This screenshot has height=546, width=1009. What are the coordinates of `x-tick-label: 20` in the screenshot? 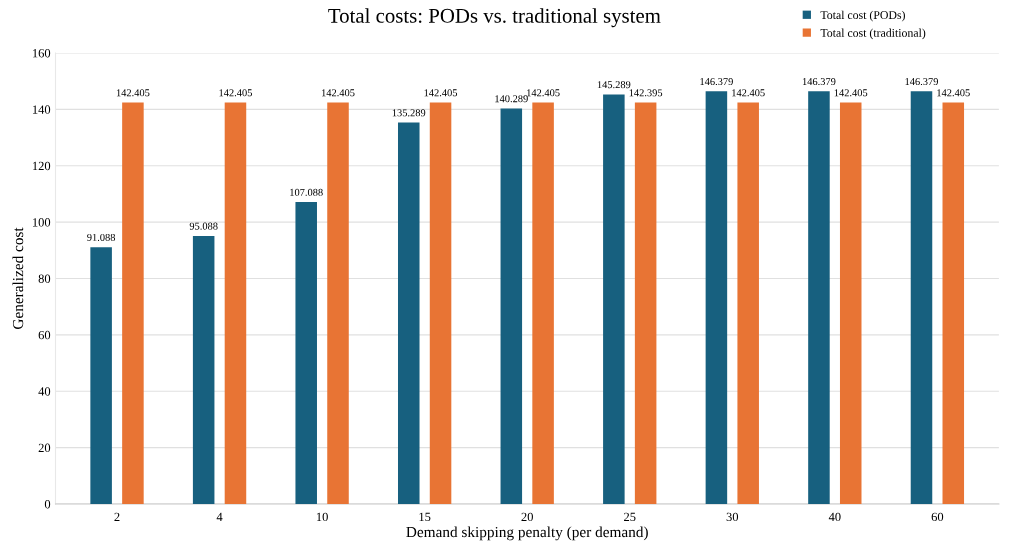 It's located at (527, 517).